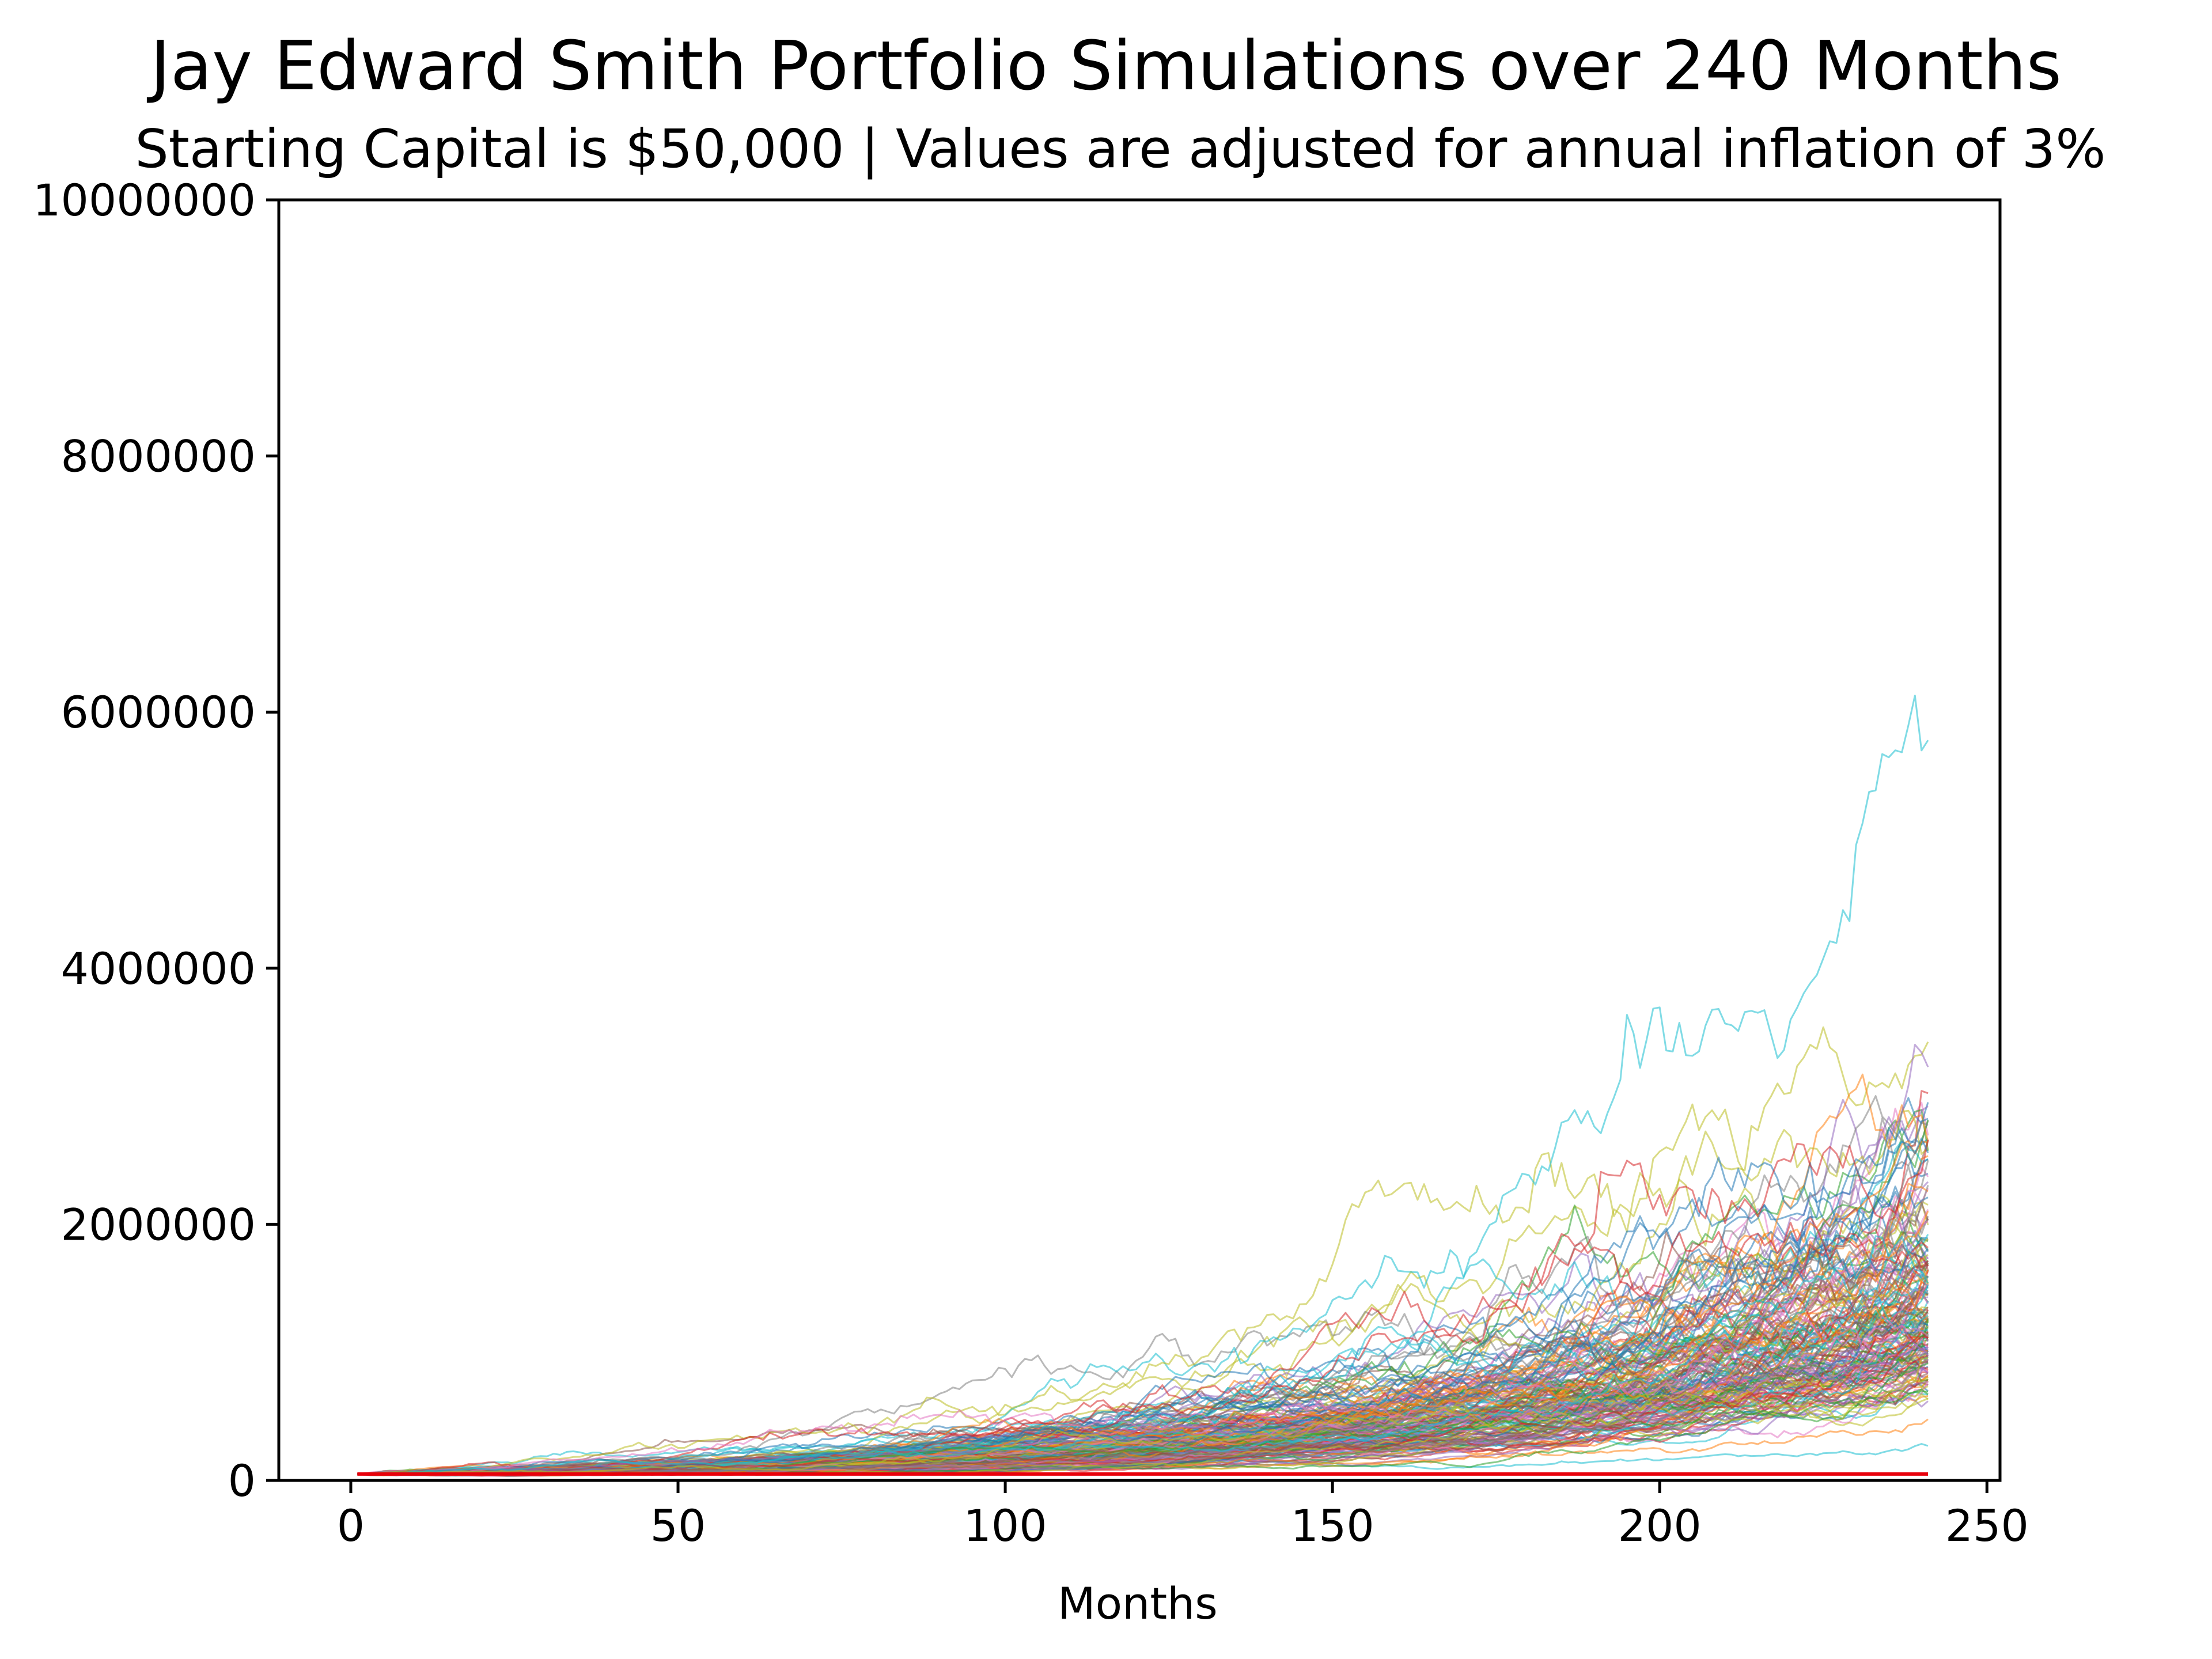 The image size is (2212, 1659). What do you see at coordinates (1660, 1525) in the screenshot?
I see `x-tick-label: 200` at bounding box center [1660, 1525].